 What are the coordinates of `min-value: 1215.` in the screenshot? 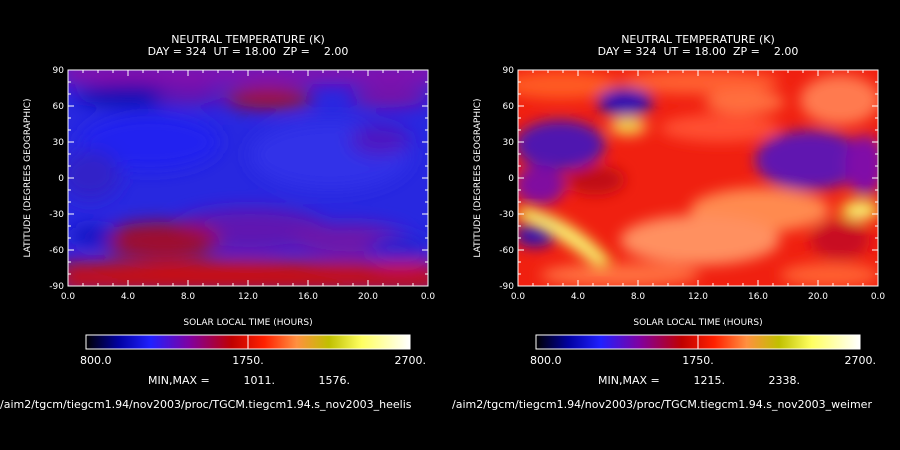 It's located at (710, 380).